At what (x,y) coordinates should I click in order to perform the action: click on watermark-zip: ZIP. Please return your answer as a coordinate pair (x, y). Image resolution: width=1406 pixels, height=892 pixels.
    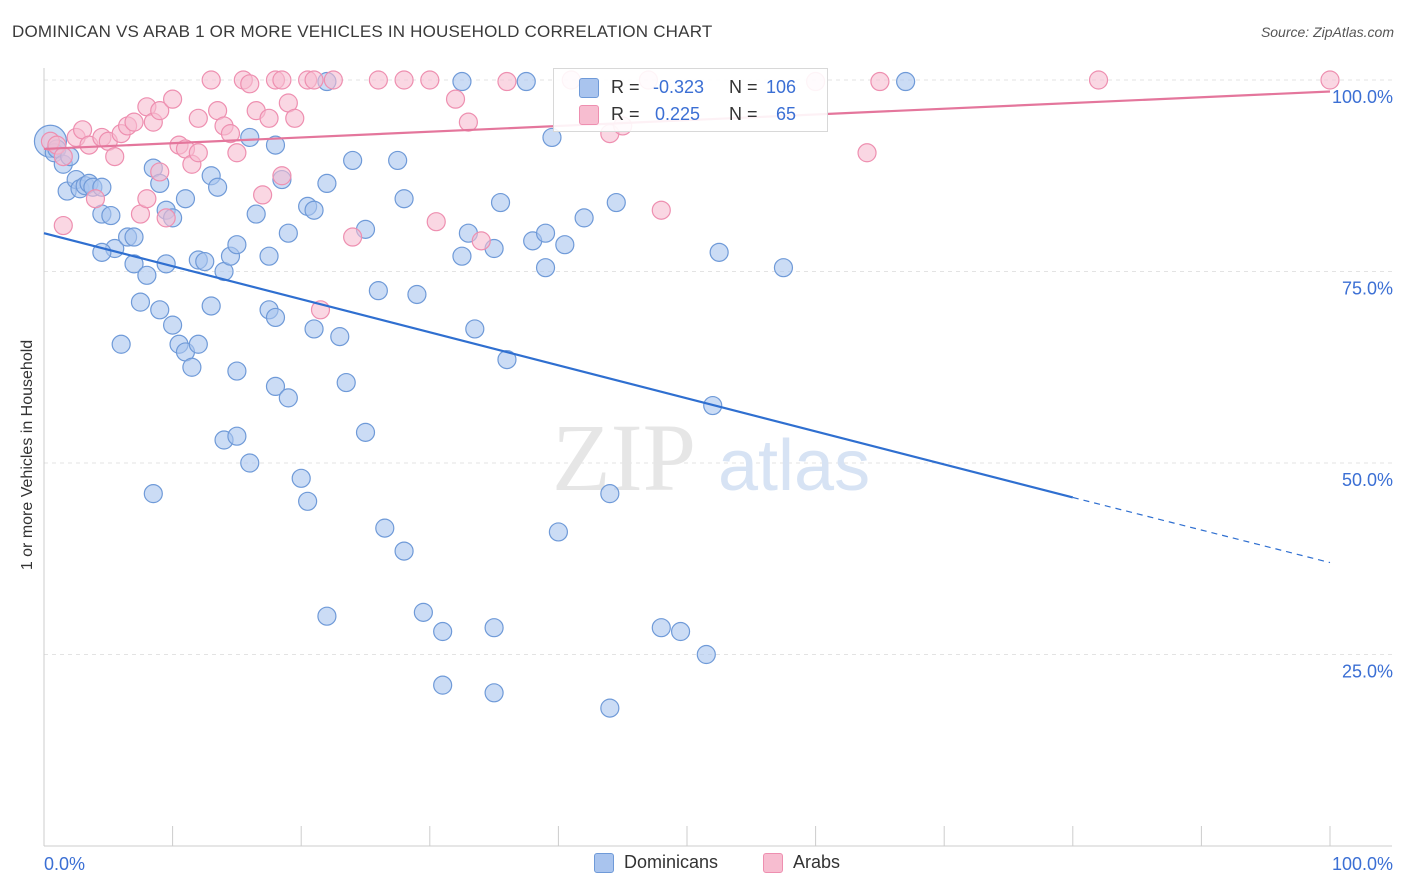
    Looking at the image, I should click on (624, 457).